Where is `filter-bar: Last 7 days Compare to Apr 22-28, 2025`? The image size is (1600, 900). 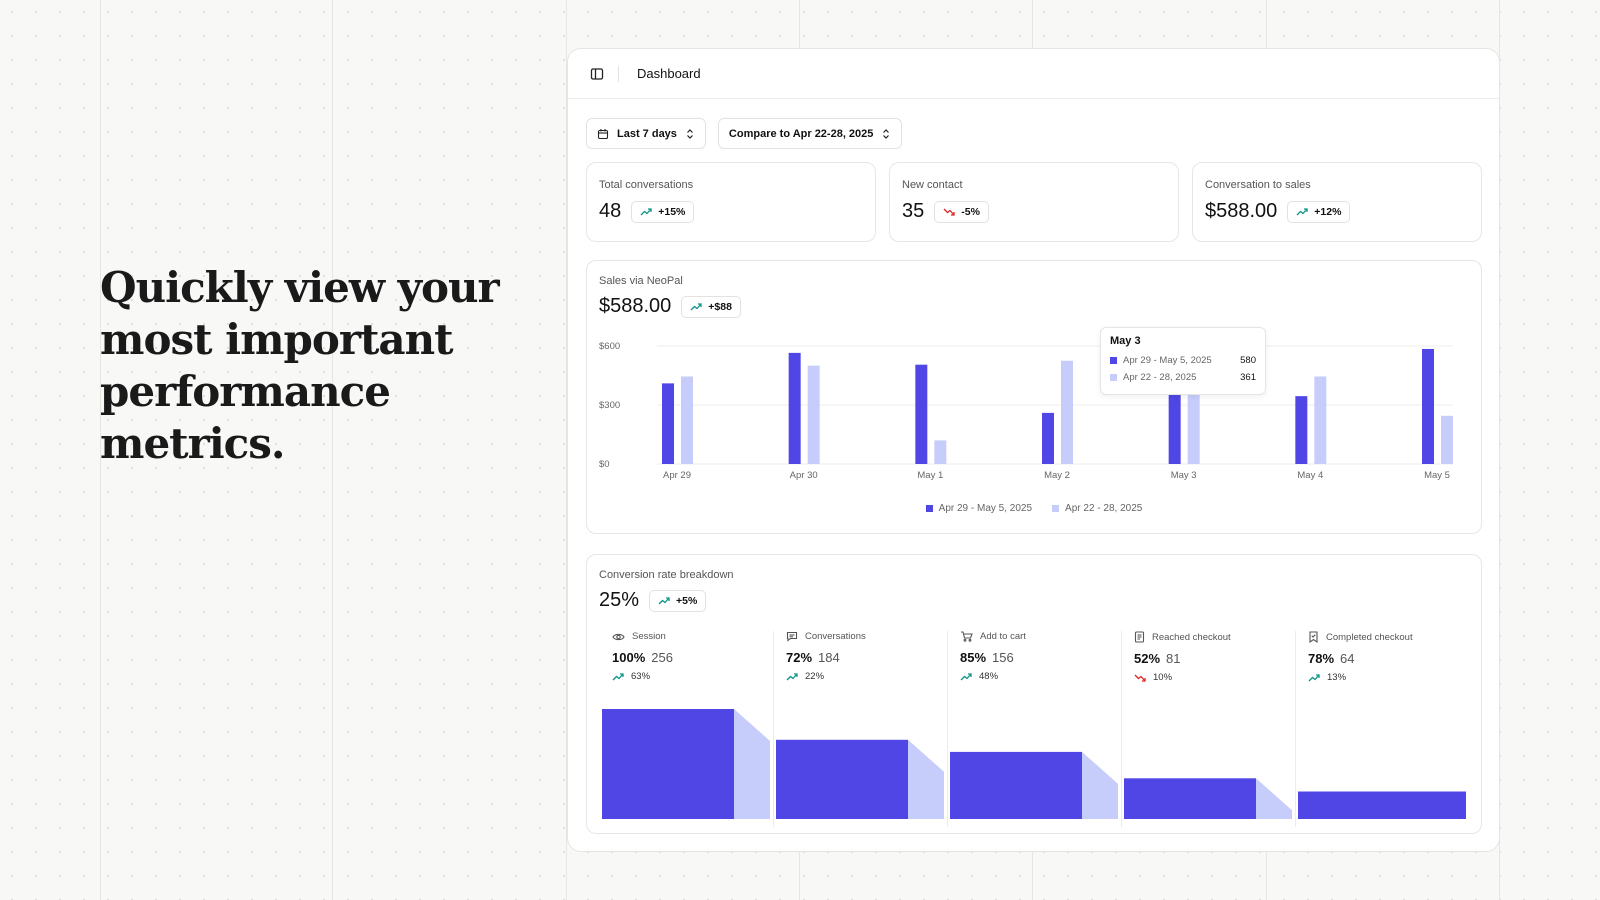
filter-bar: Last 7 days Compare to Apr 22-28, 2025 is located at coordinates (744, 133).